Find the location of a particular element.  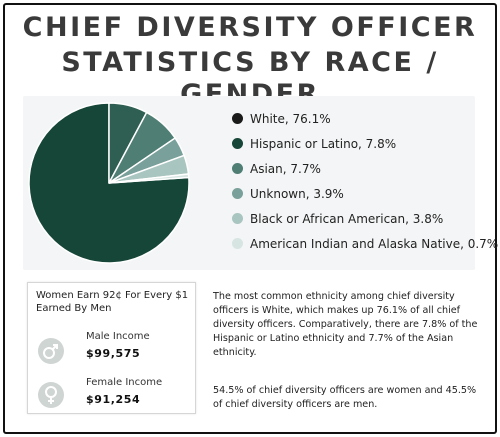

legend-label: American Indian and Alaska Native, 0.7% is located at coordinates (374, 244).